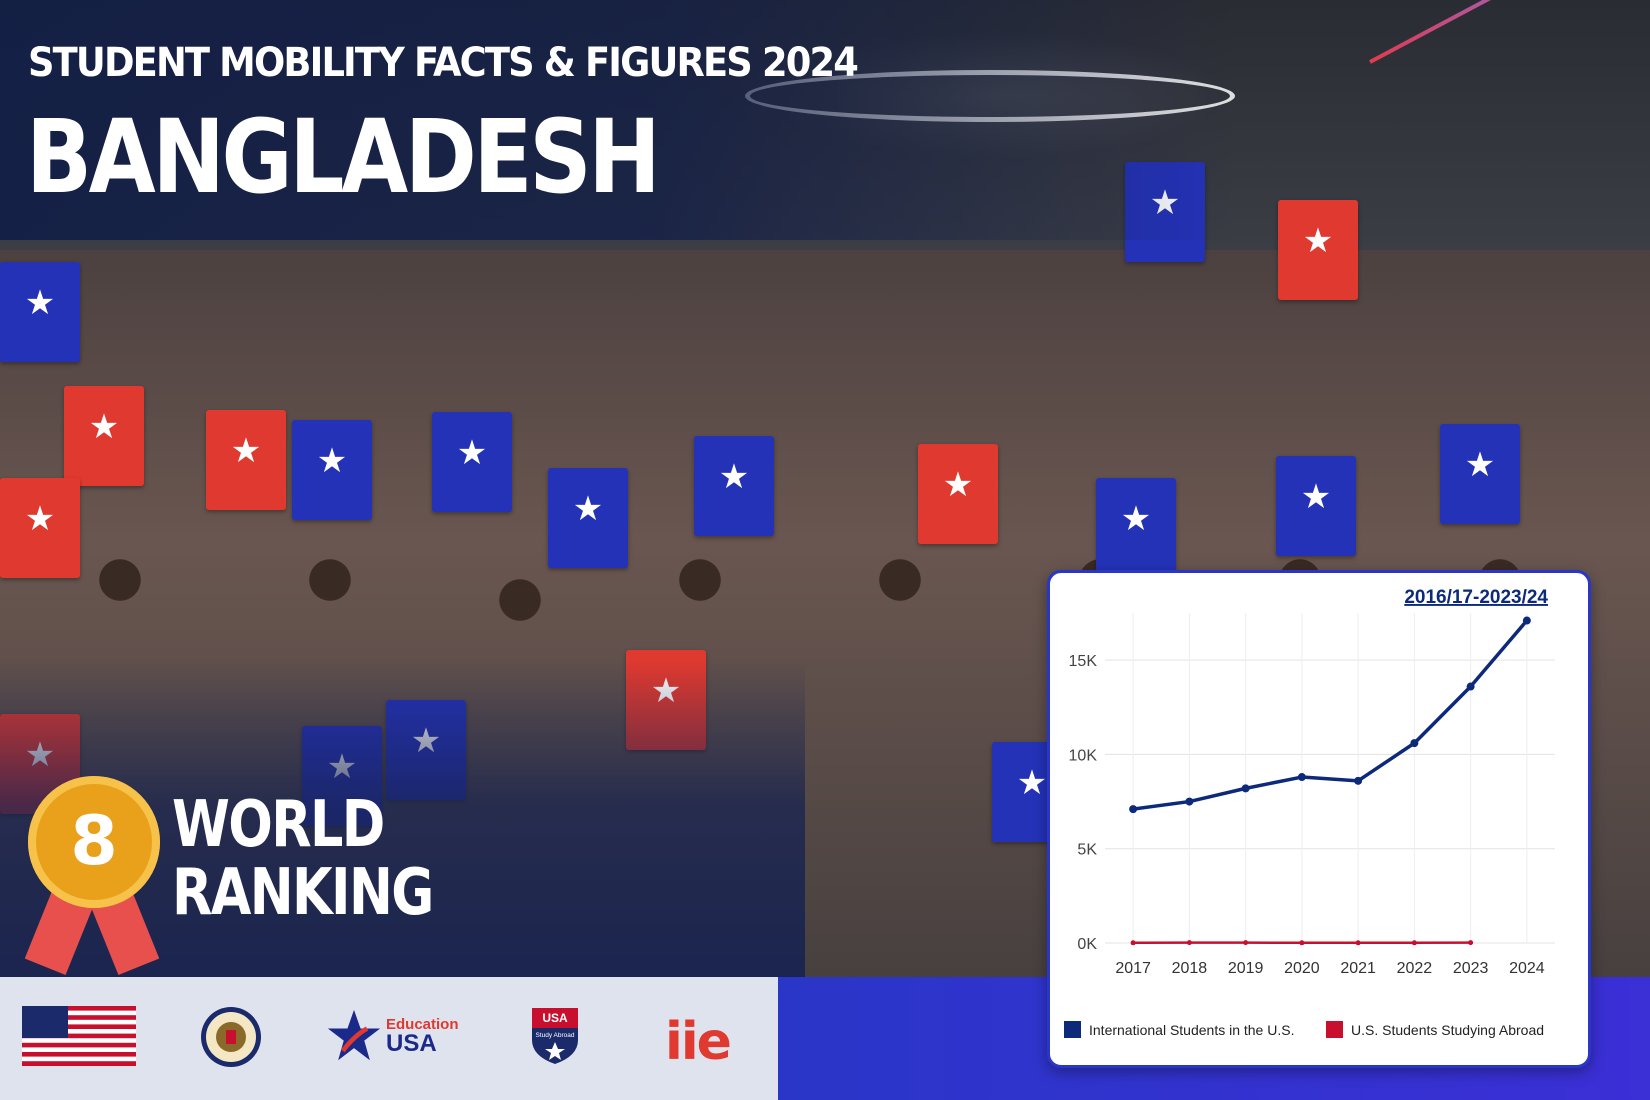 Image resolution: width=1650 pixels, height=1100 pixels. Describe the element at coordinates (231, 1037) in the screenshot. I see `state-department-seal-icon` at that location.